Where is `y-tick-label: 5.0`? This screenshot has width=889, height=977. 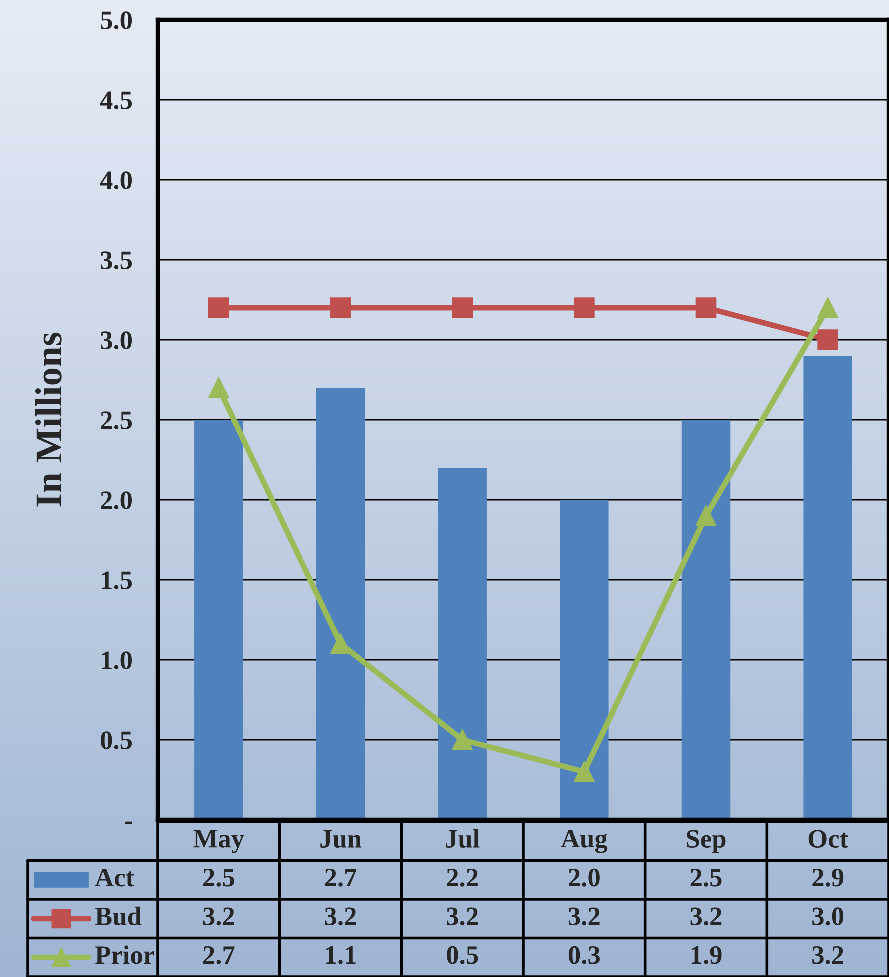
y-tick-label: 5.0 is located at coordinates (116, 21).